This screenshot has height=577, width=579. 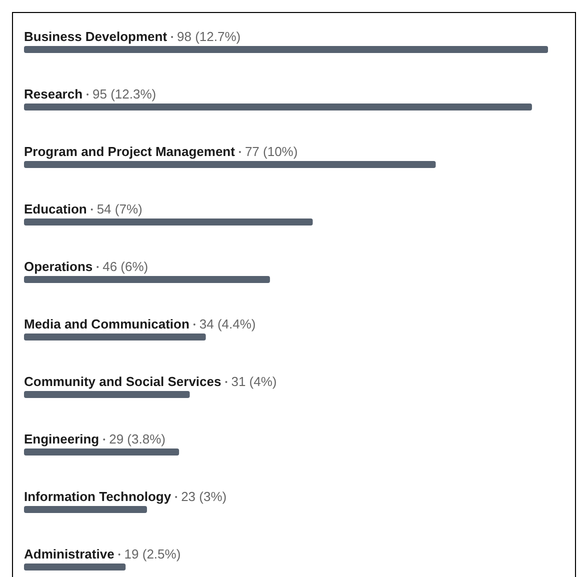 I want to click on data-label: 19 (2.5%), so click(x=152, y=554).